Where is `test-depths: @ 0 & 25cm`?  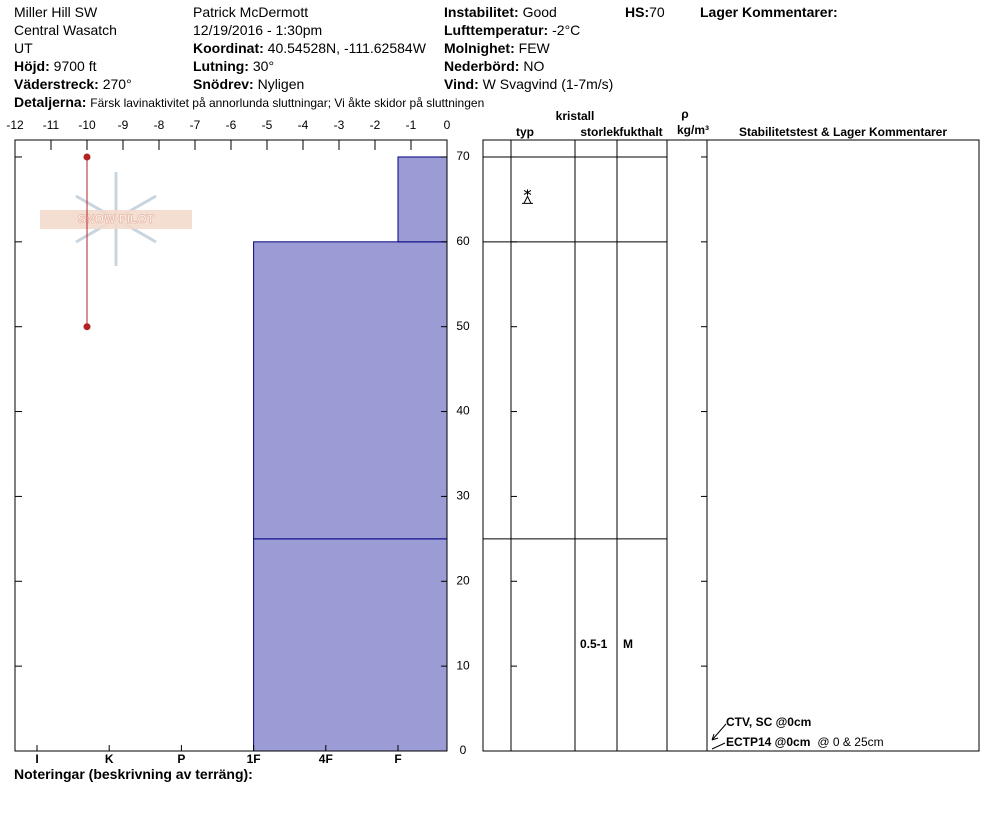 test-depths: @ 0 & 25cm is located at coordinates (850, 742).